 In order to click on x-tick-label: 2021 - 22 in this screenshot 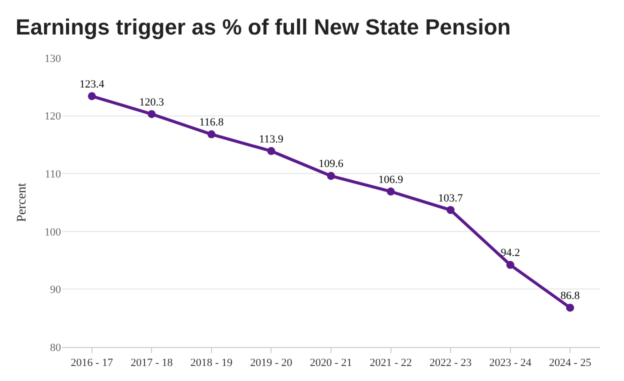, I will do `click(391, 363)`.